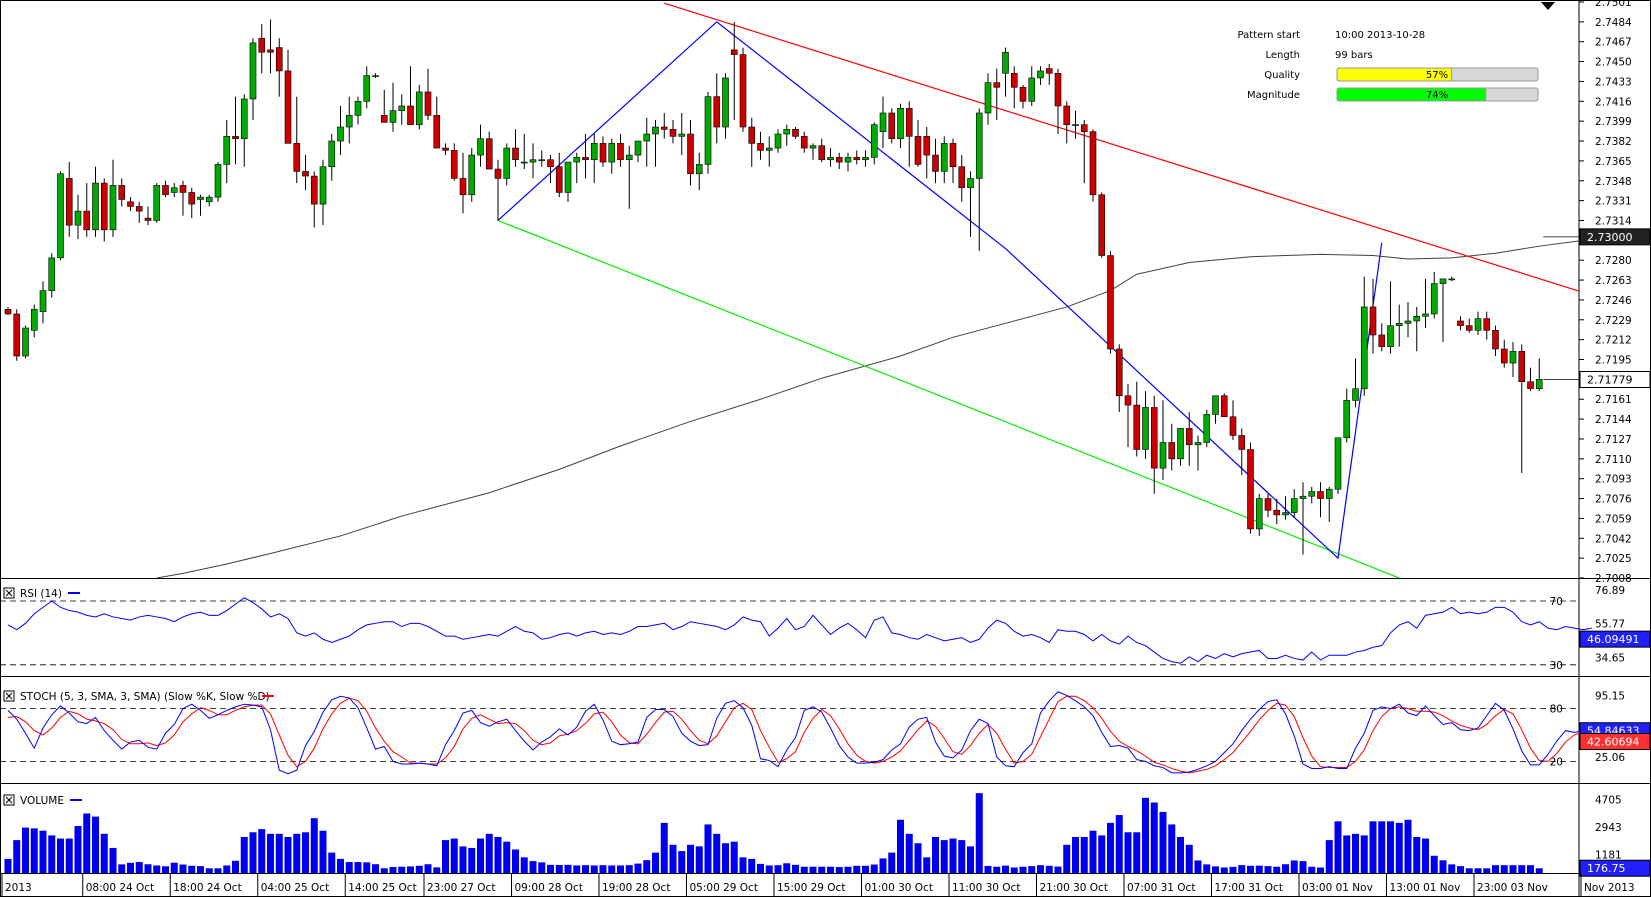 This screenshot has width=1651, height=897. I want to click on stoch-current-label: 42.60694, so click(1613, 742).